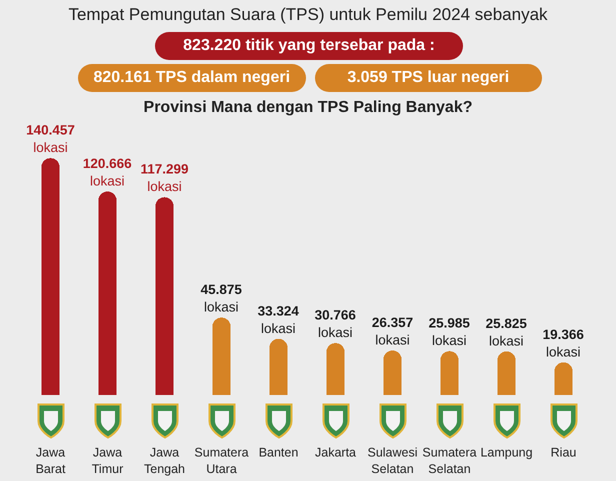 This screenshot has width=616, height=481. I want to click on x-tick-label: Jakarta, so click(335, 453).